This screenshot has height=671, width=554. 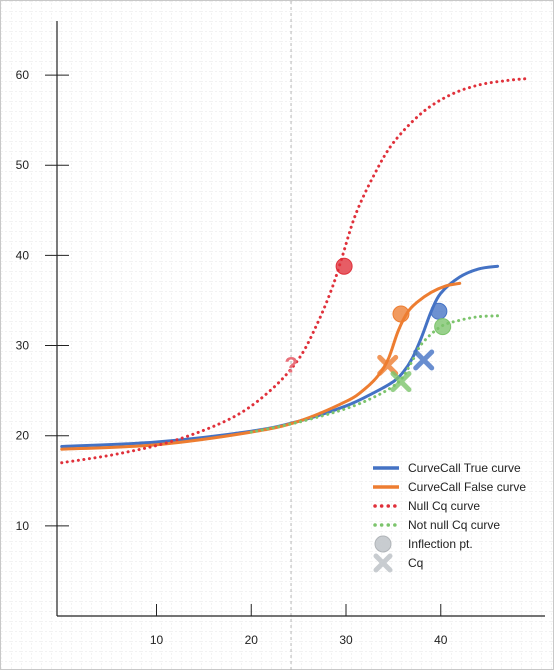 What do you see at coordinates (467, 487) in the screenshot?
I see `legend-label: CurveCall False curve` at bounding box center [467, 487].